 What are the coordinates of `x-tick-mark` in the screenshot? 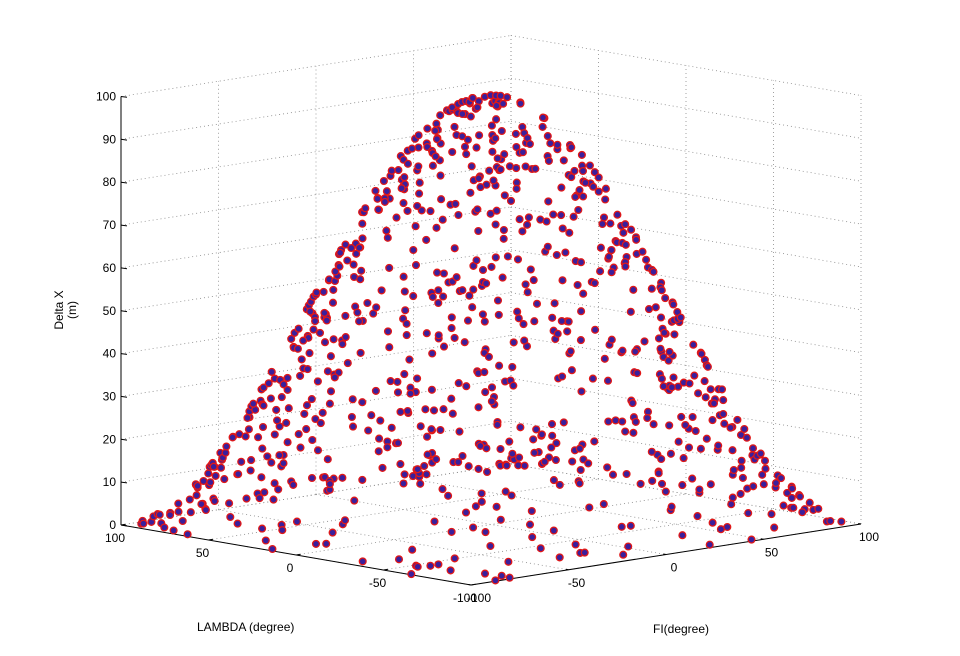 It's located at (211, 539).